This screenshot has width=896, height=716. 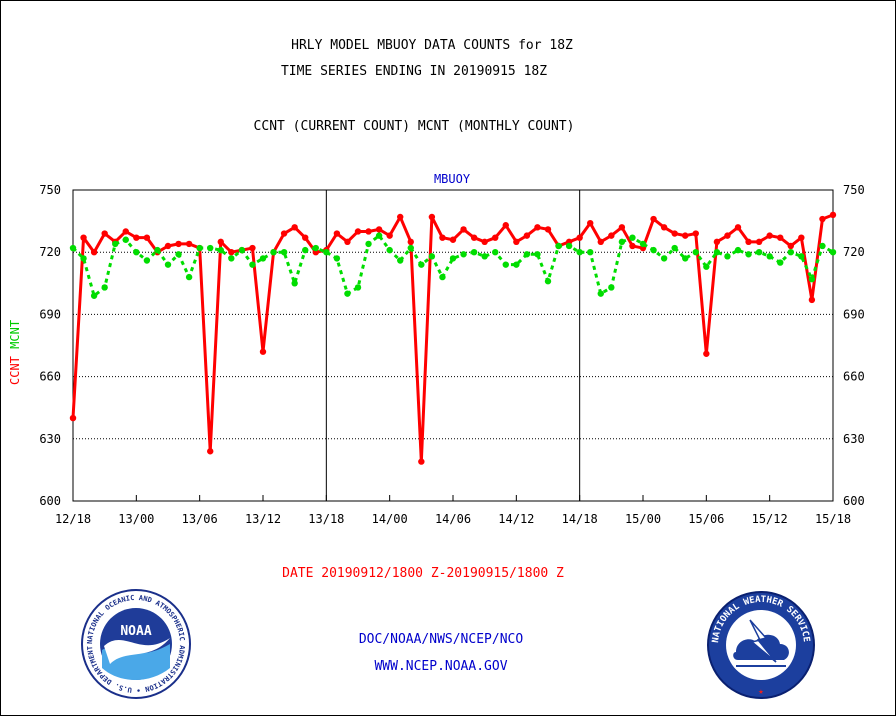 I want to click on y-tick-label-right: 690, so click(x=854, y=314).